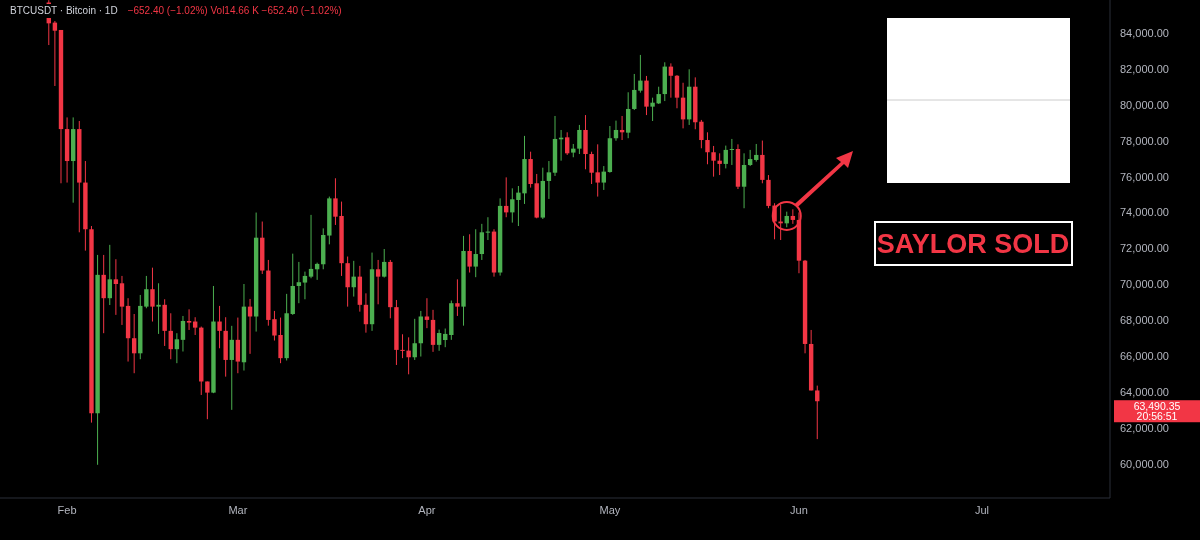 This screenshot has height=540, width=1200. What do you see at coordinates (1144, 463) in the screenshot?
I see `y-tick-label: 60,000.00` at bounding box center [1144, 463].